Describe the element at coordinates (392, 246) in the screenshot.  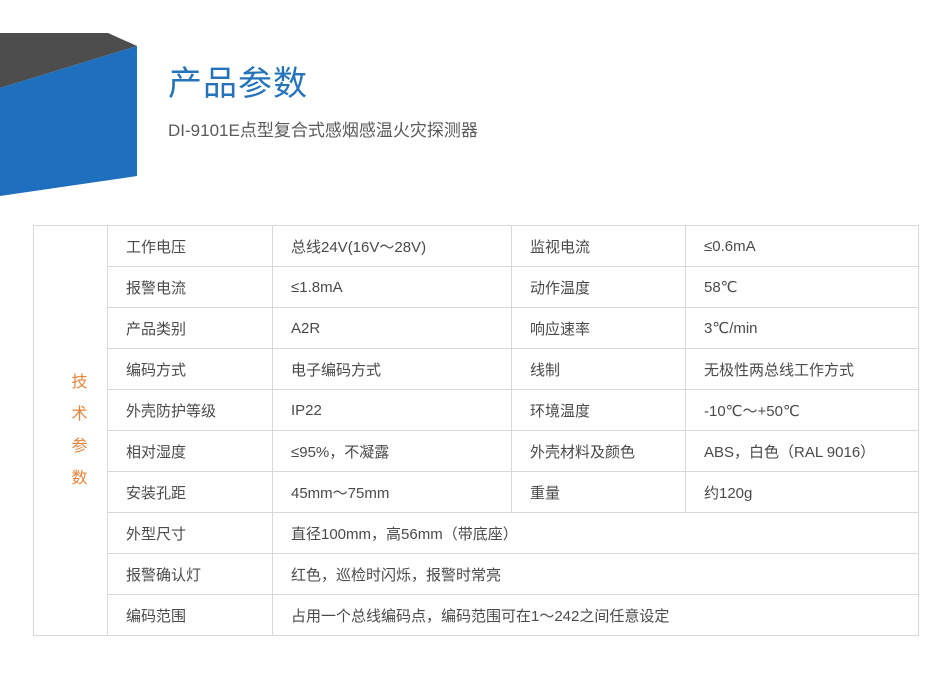
I see `spec-value: 总线24V(16V～28V)` at that location.